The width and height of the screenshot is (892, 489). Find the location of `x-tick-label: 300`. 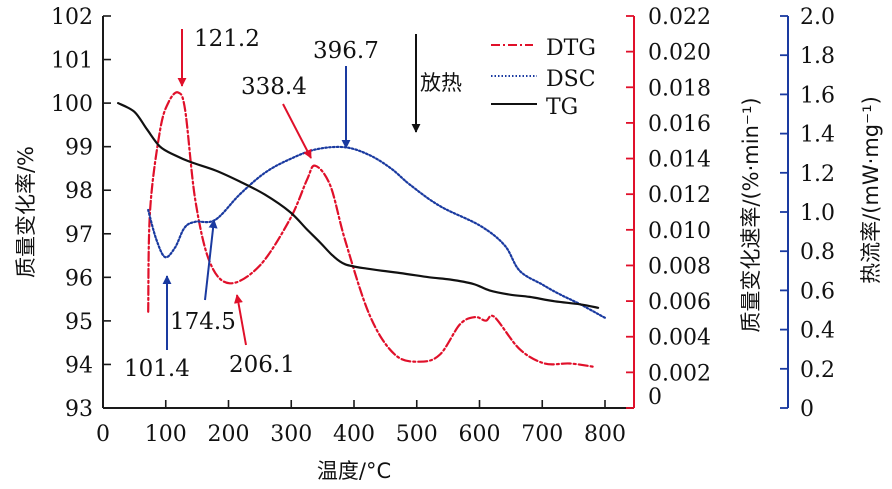

x-tick-label: 300 is located at coordinates (291, 434).